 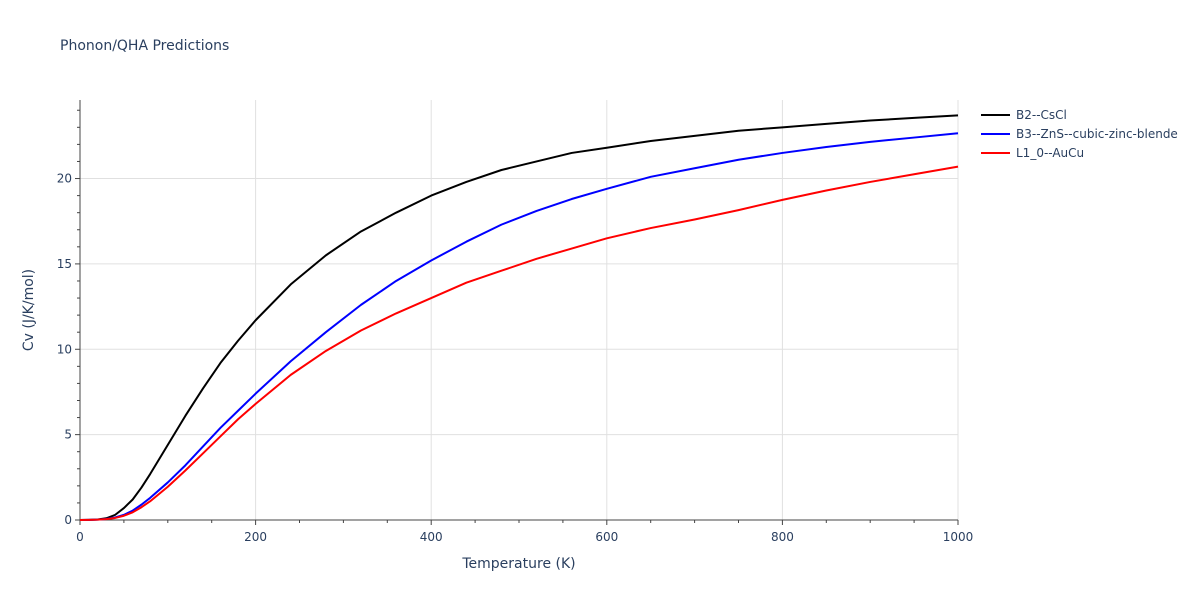 What do you see at coordinates (144, 46) in the screenshot?
I see `chart-title: Phonon/QHA Predictions` at bounding box center [144, 46].